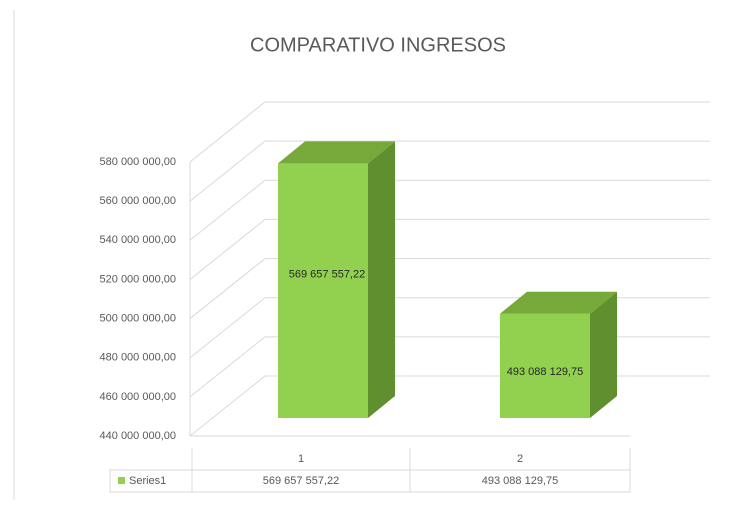 The width and height of the screenshot is (732, 510). What do you see at coordinates (121, 480) in the screenshot?
I see `legend-swatch` at bounding box center [121, 480].